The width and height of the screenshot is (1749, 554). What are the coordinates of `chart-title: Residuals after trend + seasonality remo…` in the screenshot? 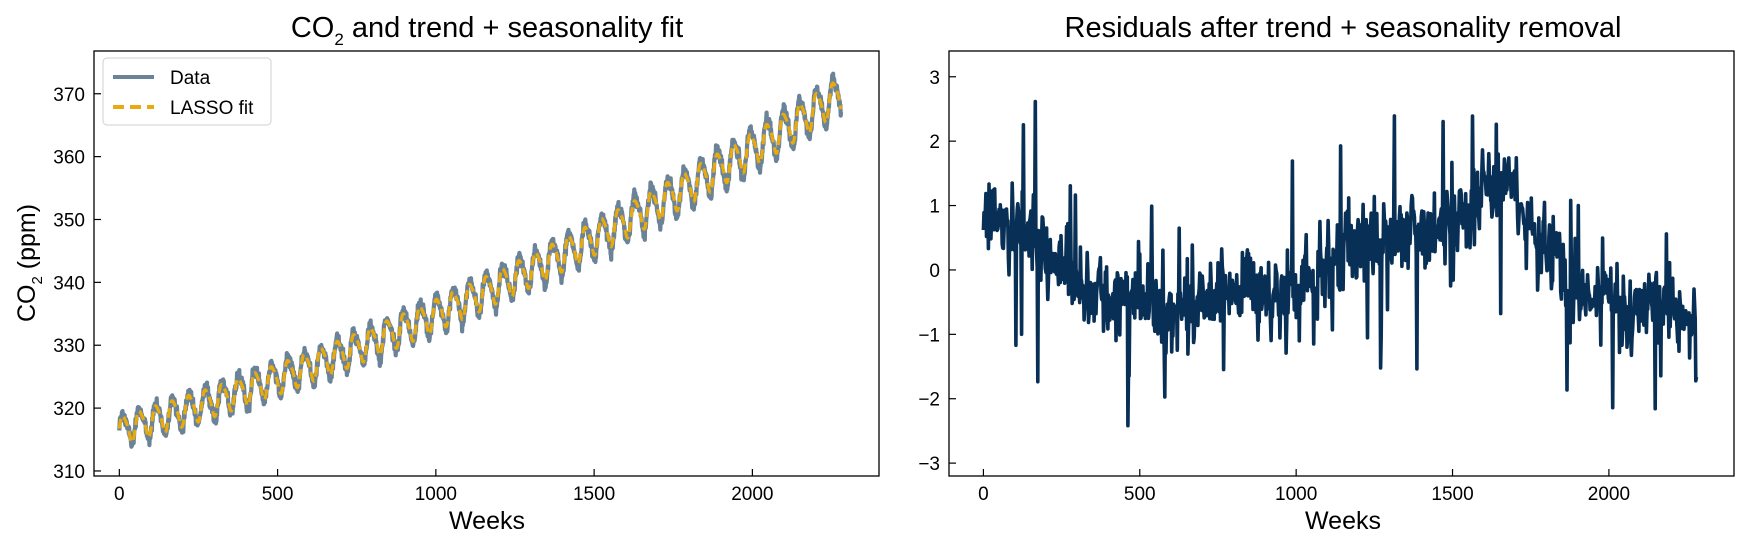 It's located at (1343, 28).